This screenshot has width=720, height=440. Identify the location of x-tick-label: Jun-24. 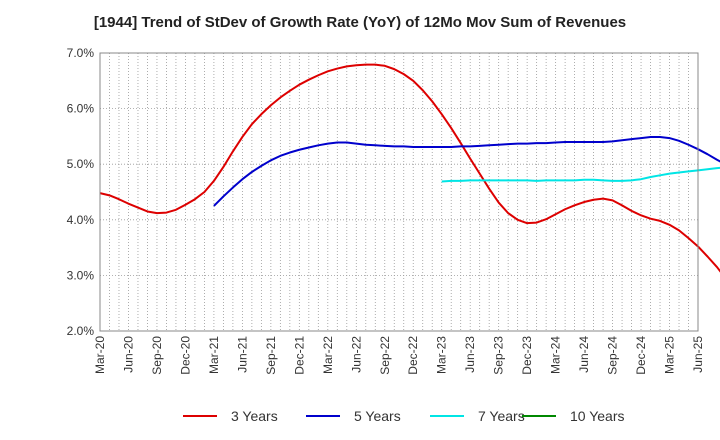
(584, 354).